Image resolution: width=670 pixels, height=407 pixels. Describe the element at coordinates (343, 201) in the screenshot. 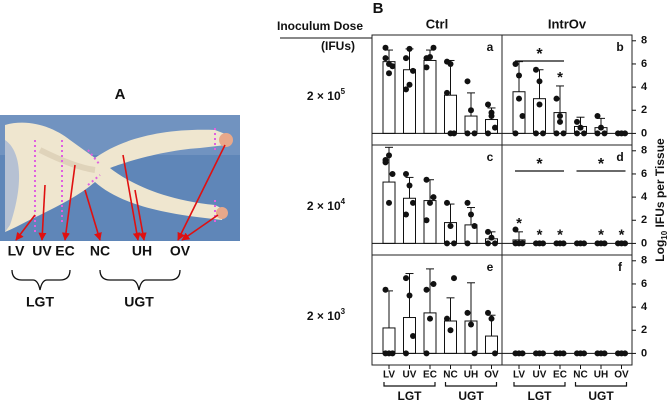

I see `dose-exp: 4` at that location.